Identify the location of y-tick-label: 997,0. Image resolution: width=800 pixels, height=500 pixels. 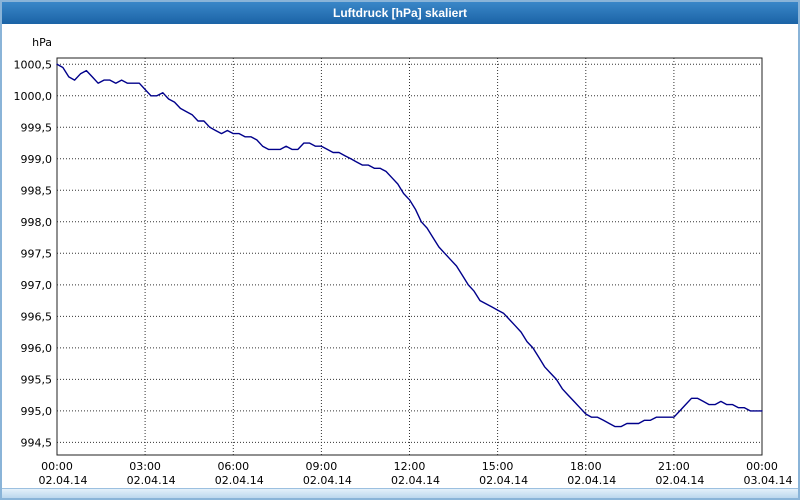
(37, 285).